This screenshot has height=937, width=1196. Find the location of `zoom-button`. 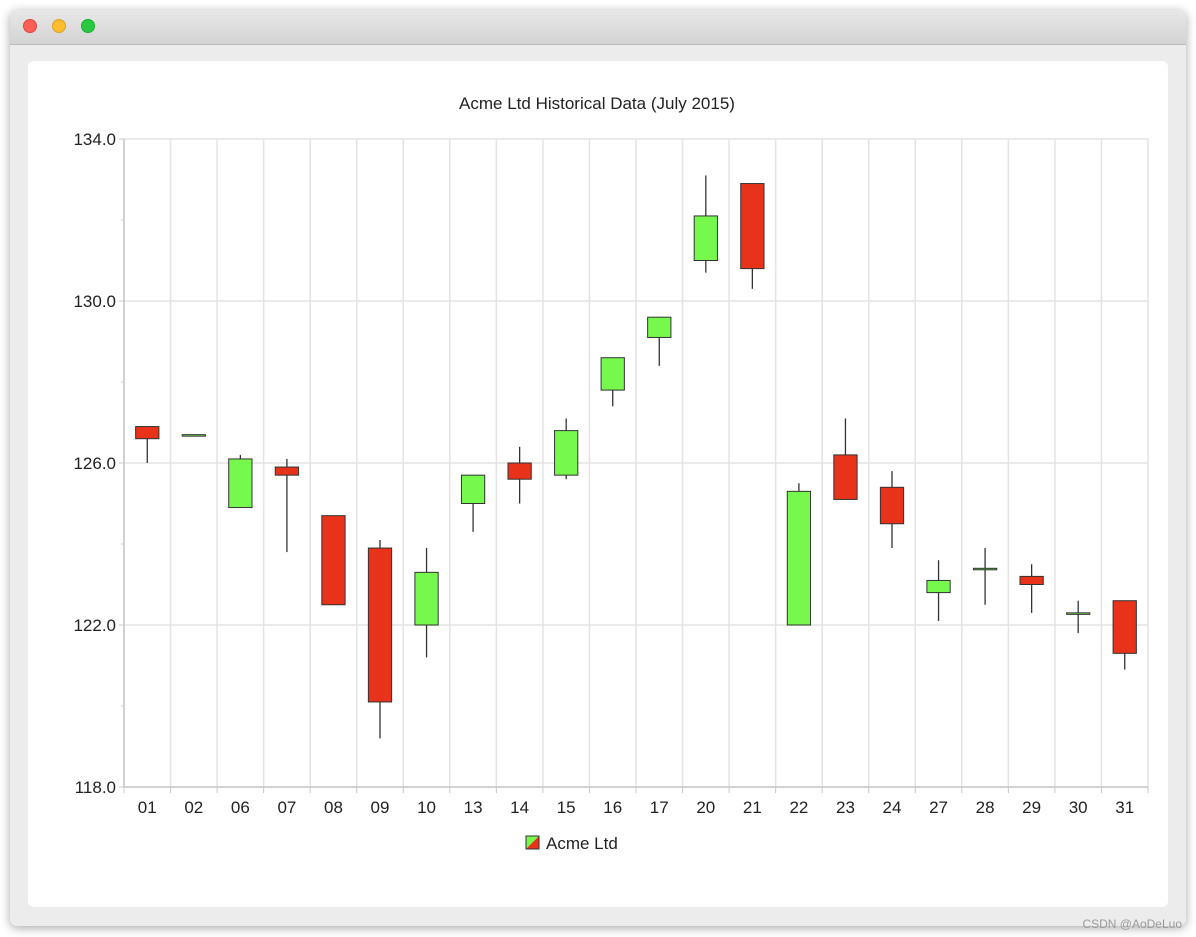

zoom-button is located at coordinates (88, 26).